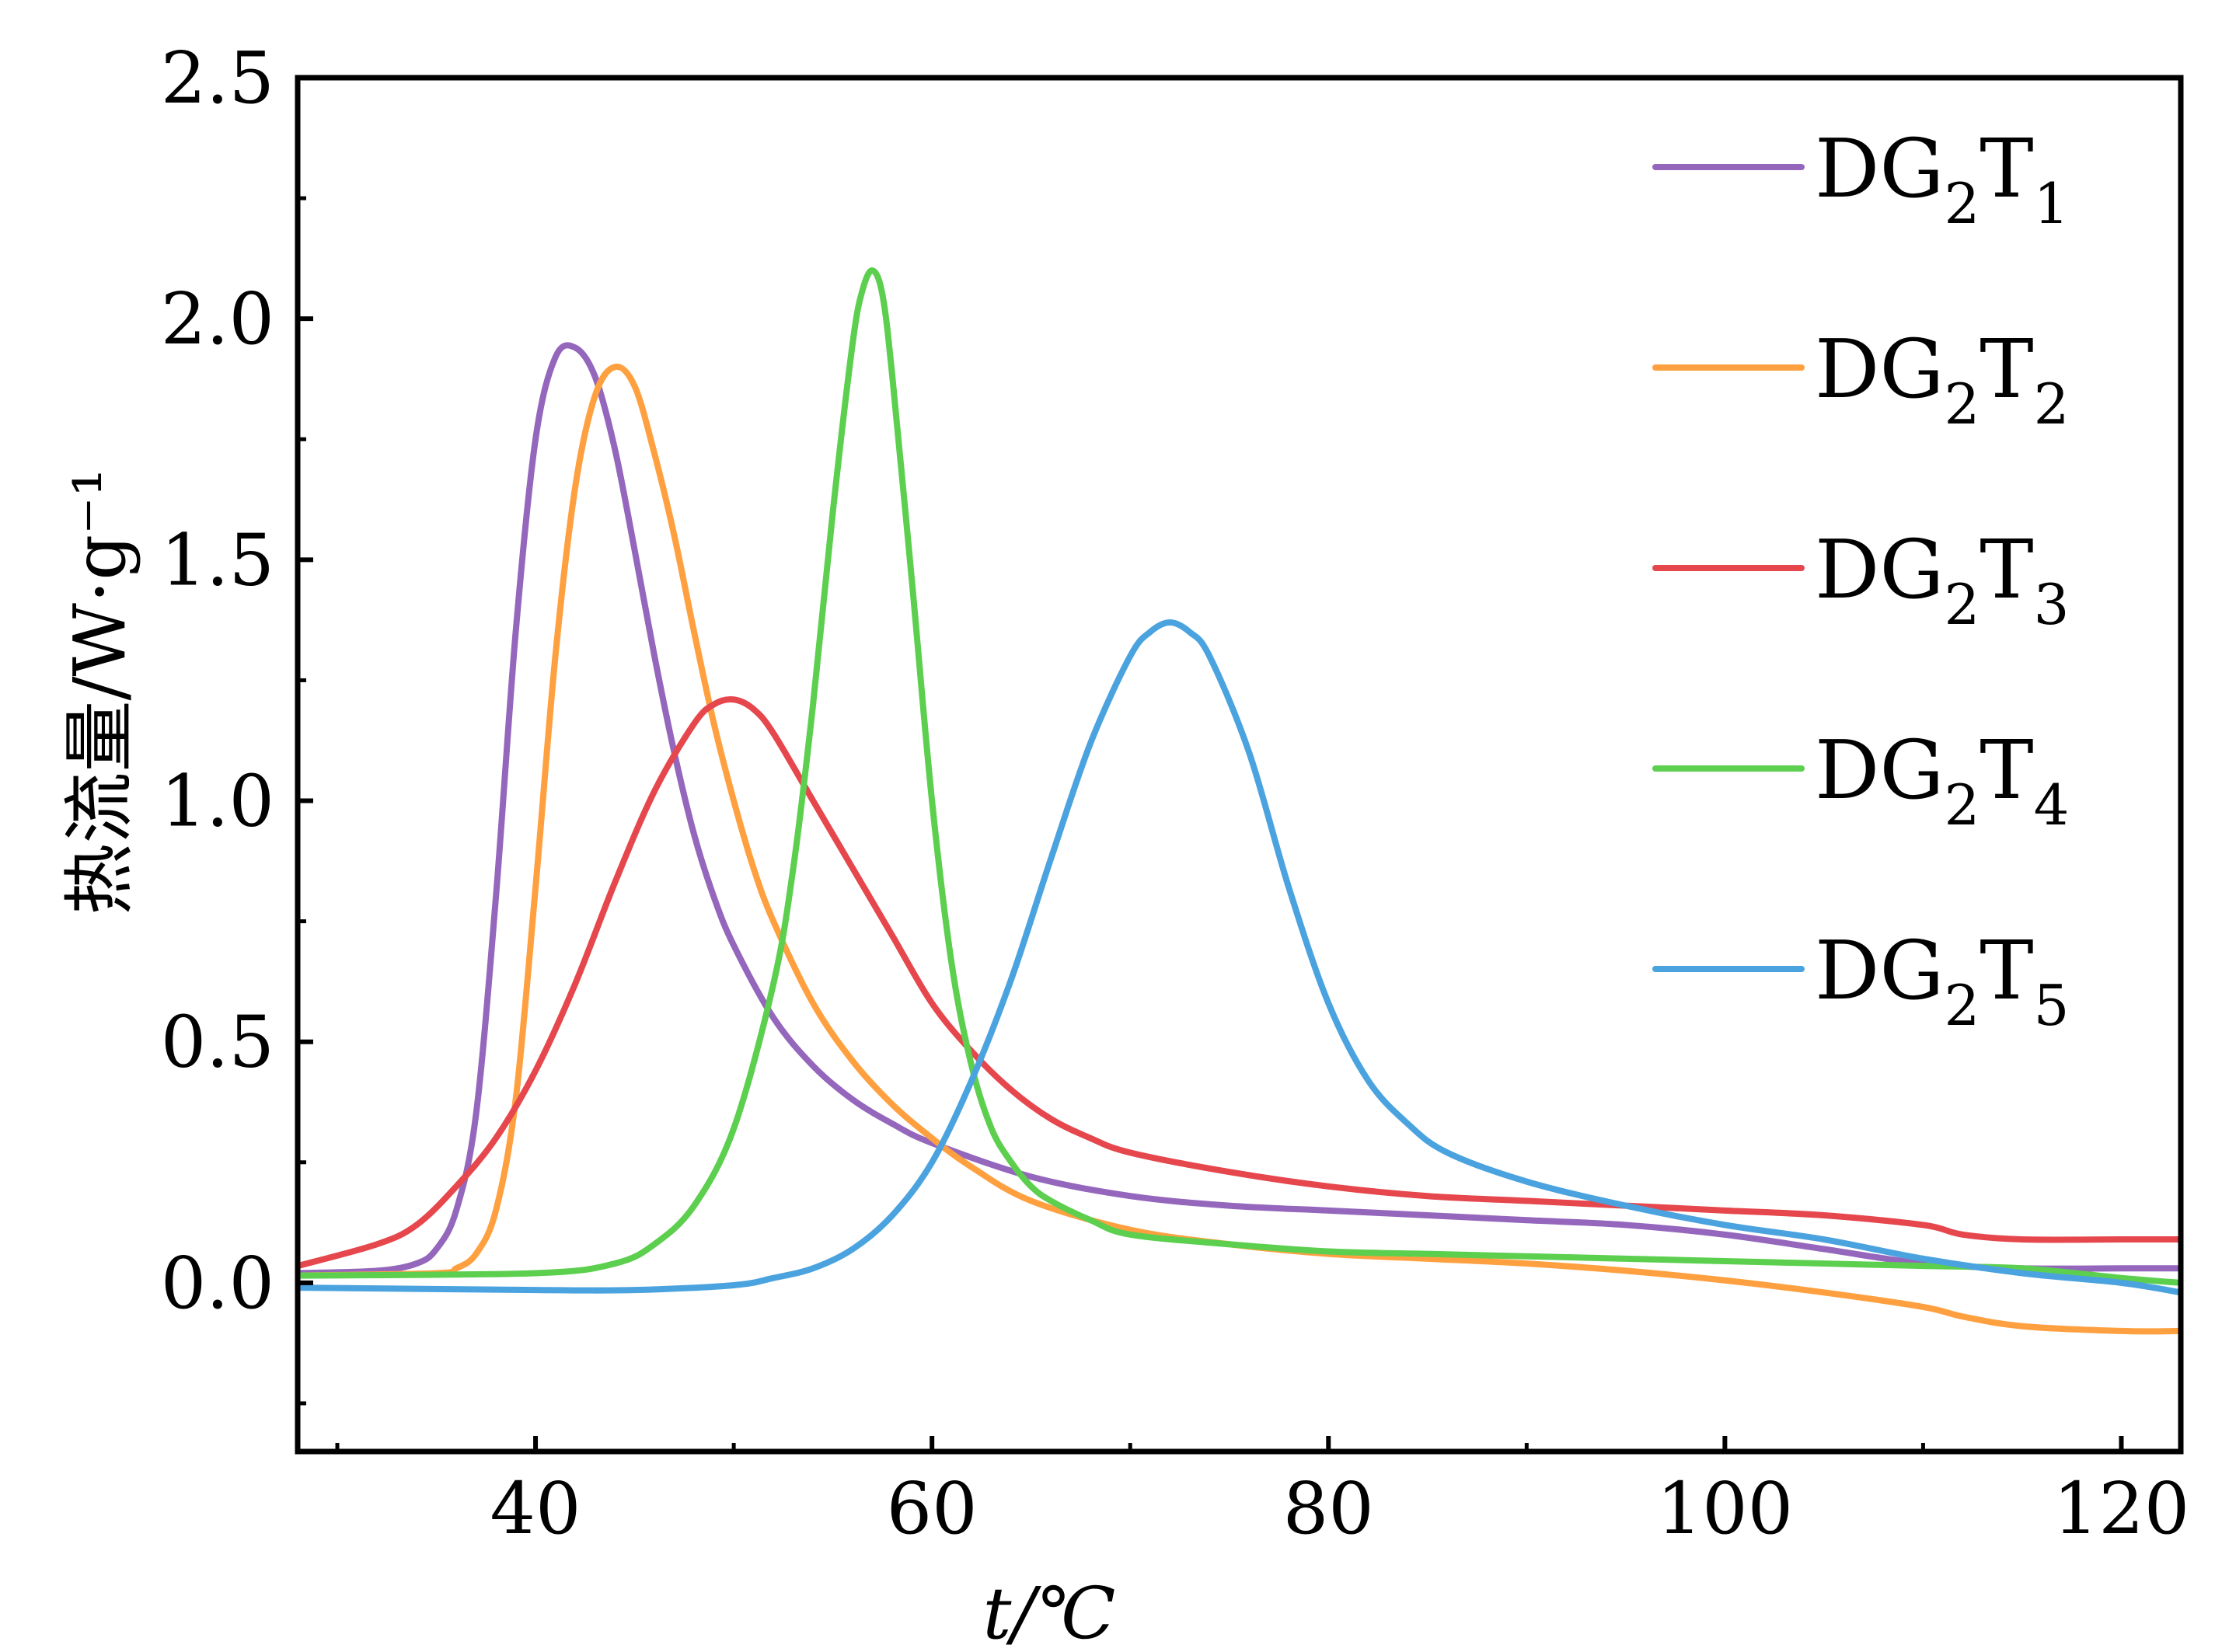  What do you see at coordinates (1942, 780) in the screenshot?
I see `legend-label: DG2T4` at bounding box center [1942, 780].